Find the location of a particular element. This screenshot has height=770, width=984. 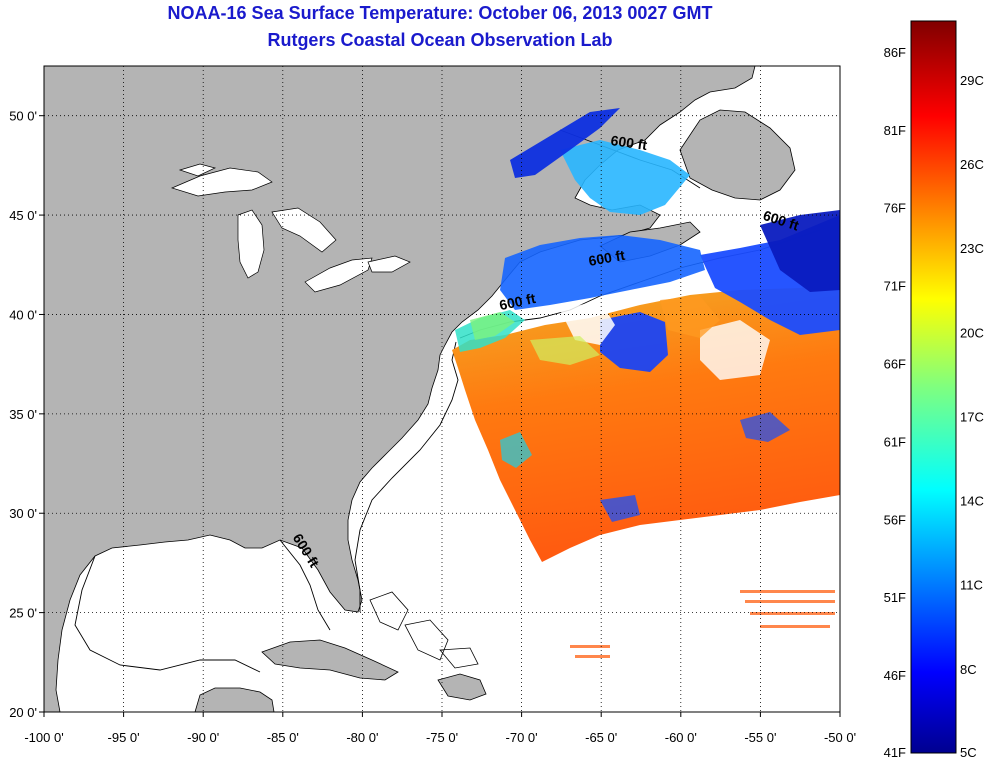

colorbar-c-label: 29C is located at coordinates (972, 80).